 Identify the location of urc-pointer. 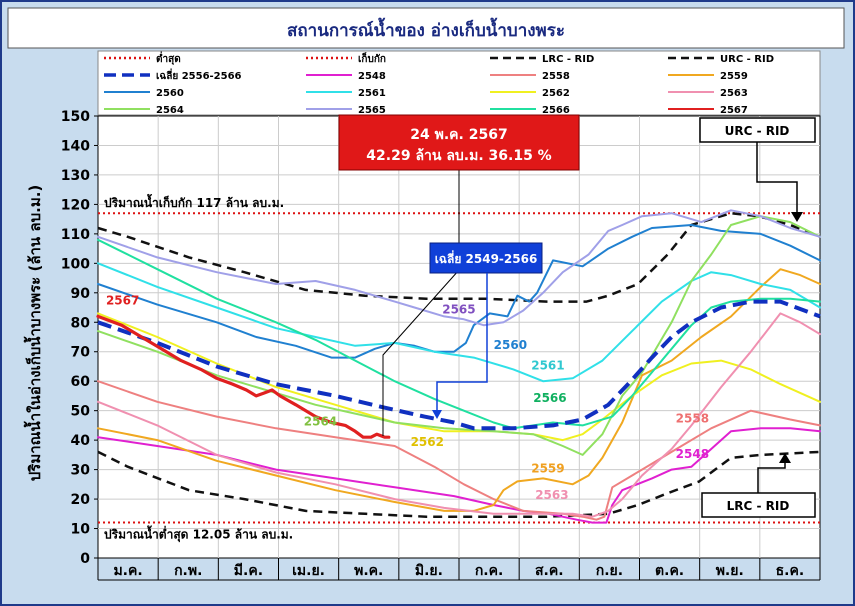
(777, 179).